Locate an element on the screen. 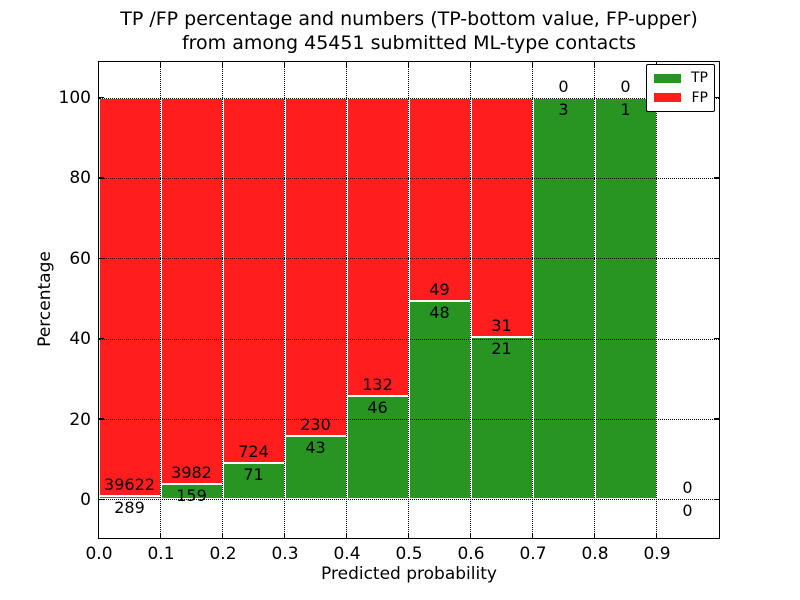 This screenshot has width=800, height=600. legend: TP FP is located at coordinates (680, 88).